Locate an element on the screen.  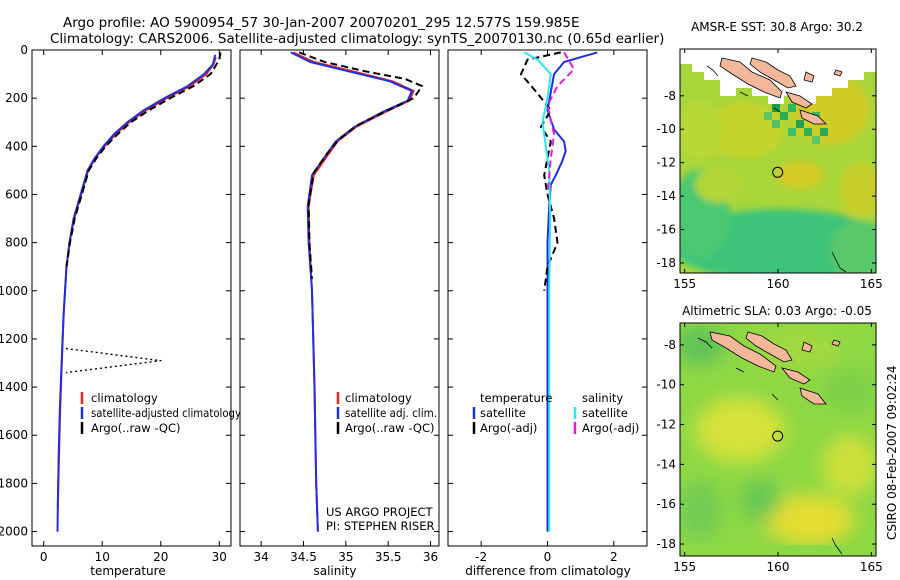
sla-lon-labels: 155 160 165 is located at coordinates (778, 567).